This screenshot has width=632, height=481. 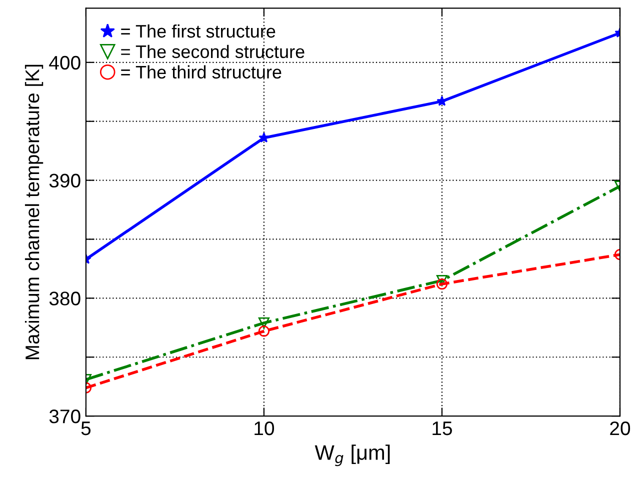 What do you see at coordinates (198, 31) in the screenshot?
I see `legend-label: = The first structure` at bounding box center [198, 31].